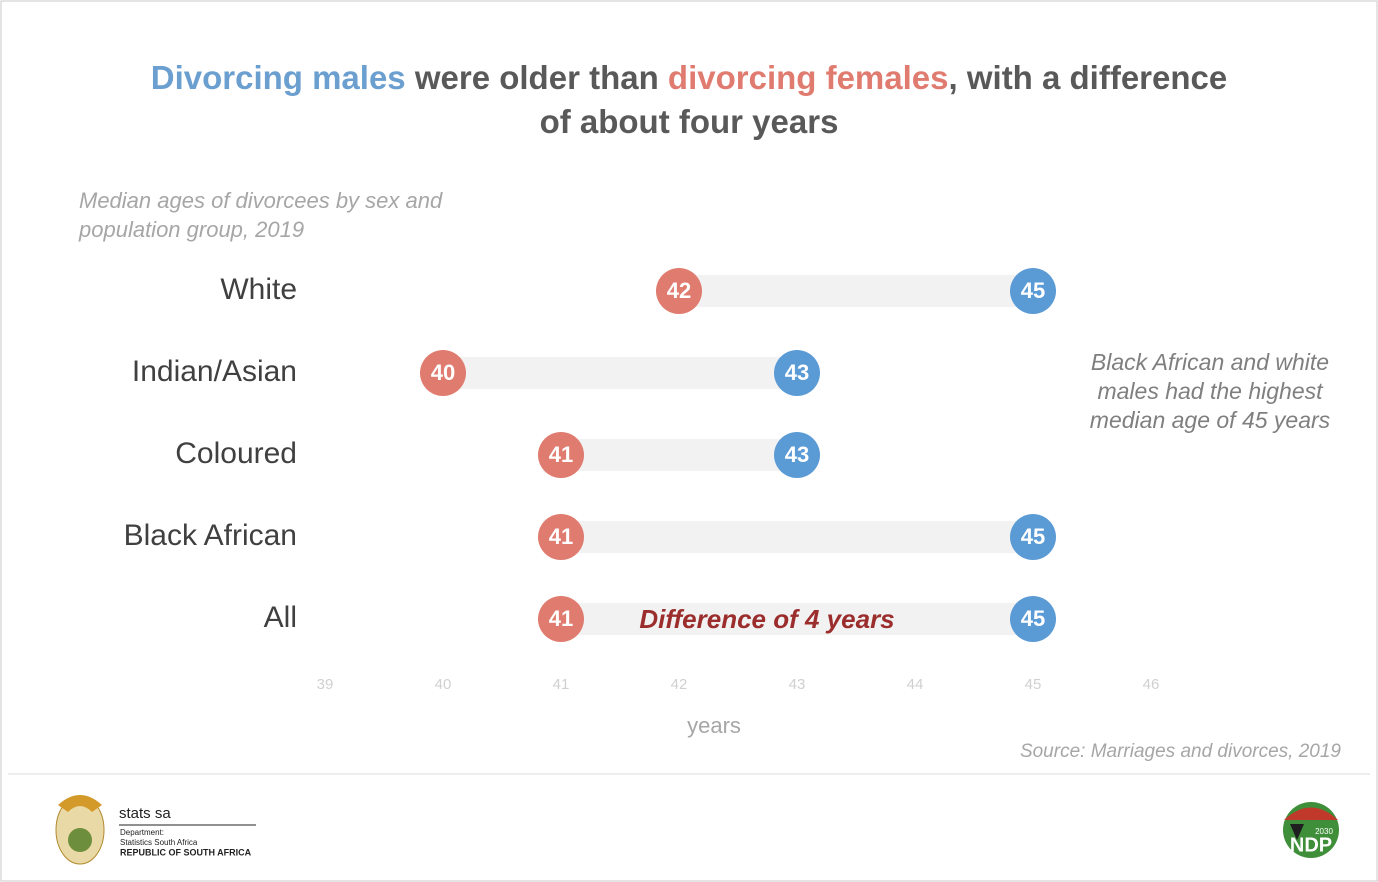  Describe the element at coordinates (537, 77) in the screenshot. I see `title-part: were older than` at that location.